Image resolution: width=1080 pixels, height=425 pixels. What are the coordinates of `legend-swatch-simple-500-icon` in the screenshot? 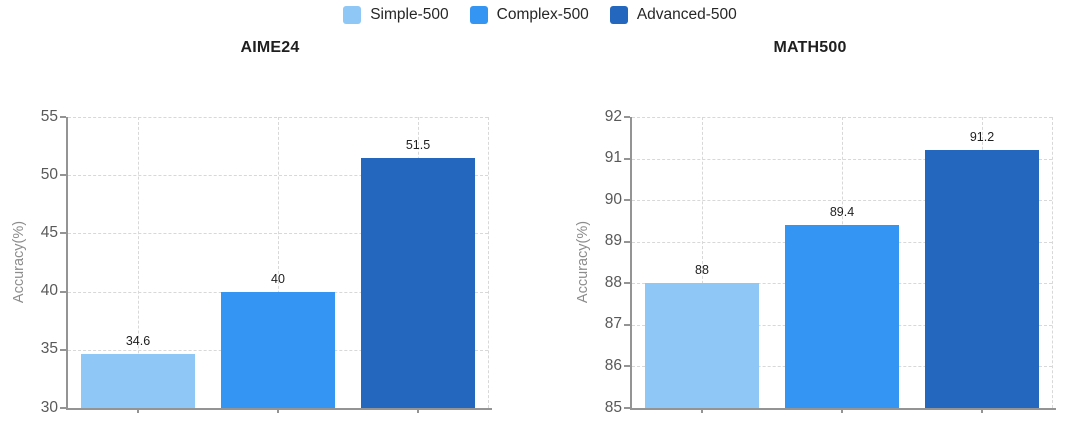 It's located at (352, 15).